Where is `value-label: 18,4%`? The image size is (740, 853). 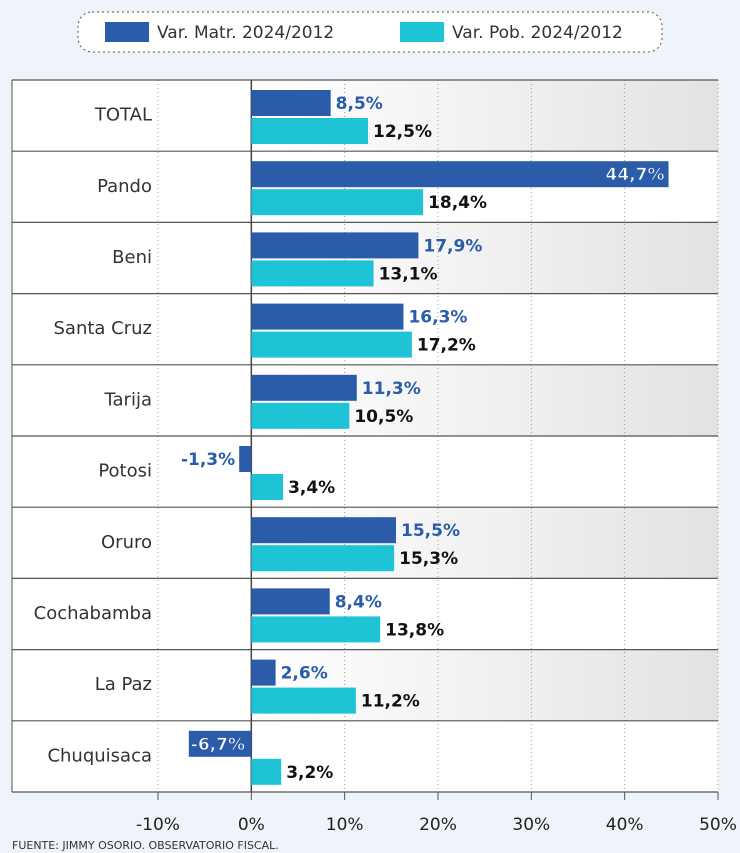
value-label: 18,4% is located at coordinates (457, 203).